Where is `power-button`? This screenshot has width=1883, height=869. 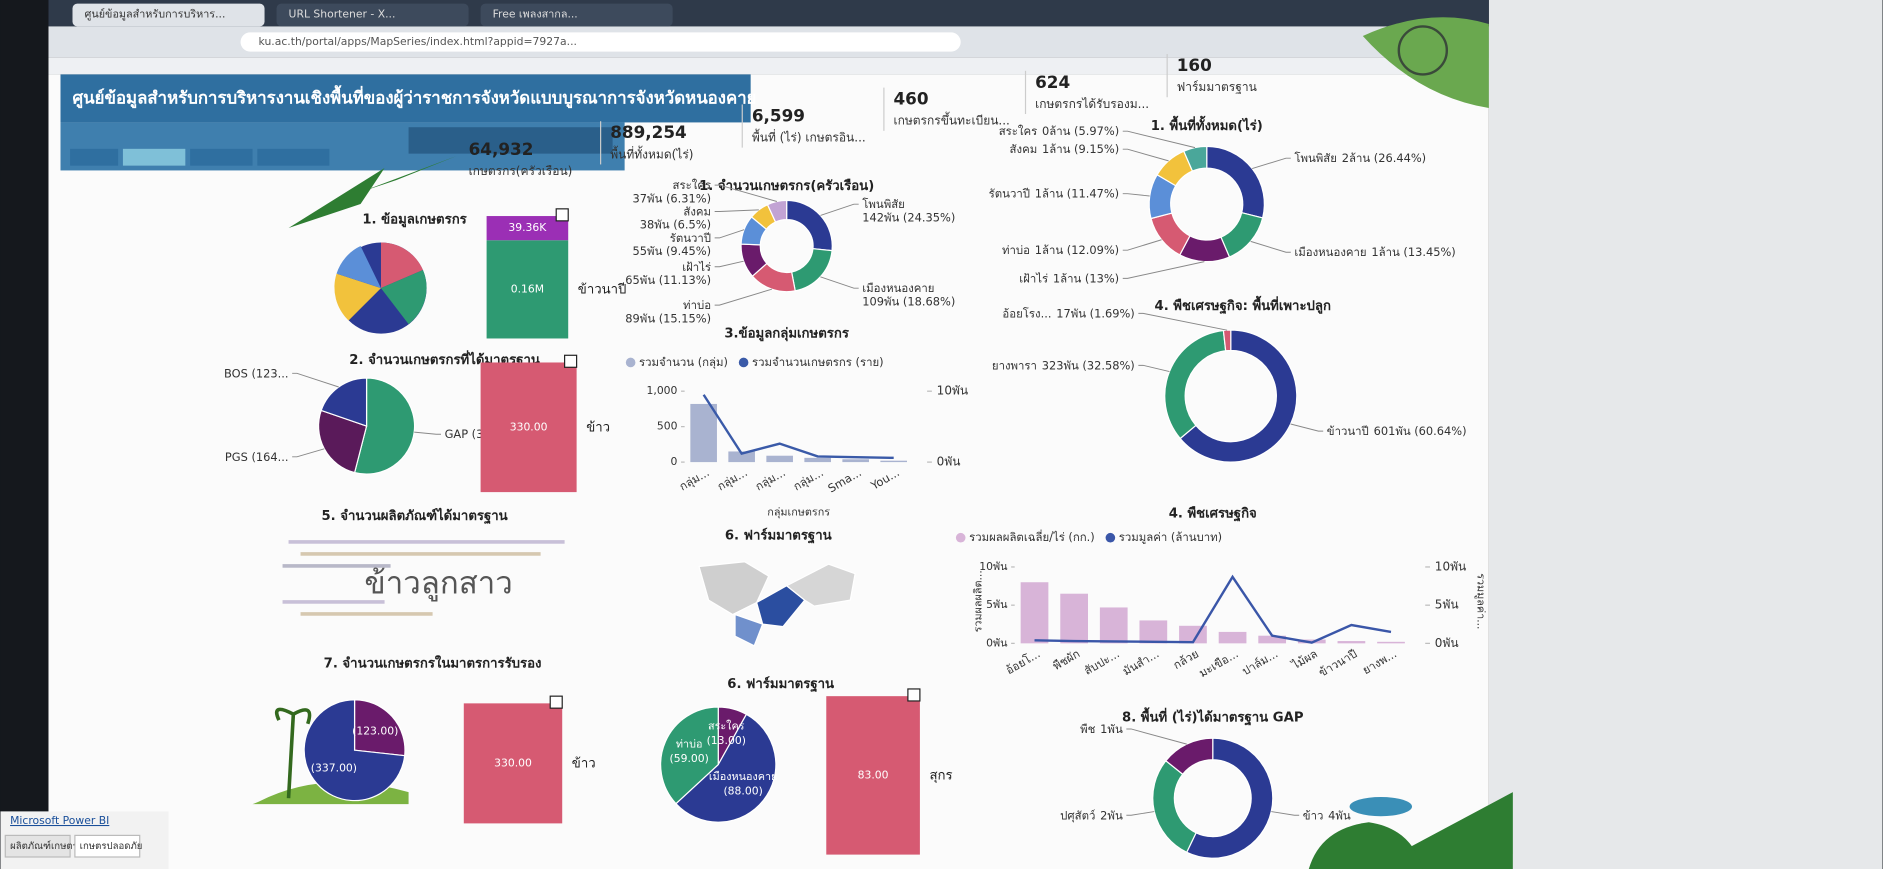 power-button is located at coordinates (1423, 50).